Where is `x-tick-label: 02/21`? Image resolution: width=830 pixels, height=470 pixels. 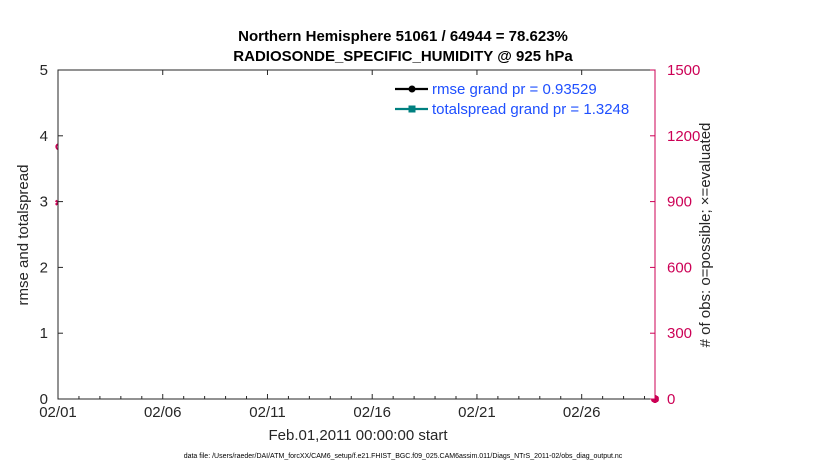
x-tick-label: 02/21 is located at coordinates (477, 412).